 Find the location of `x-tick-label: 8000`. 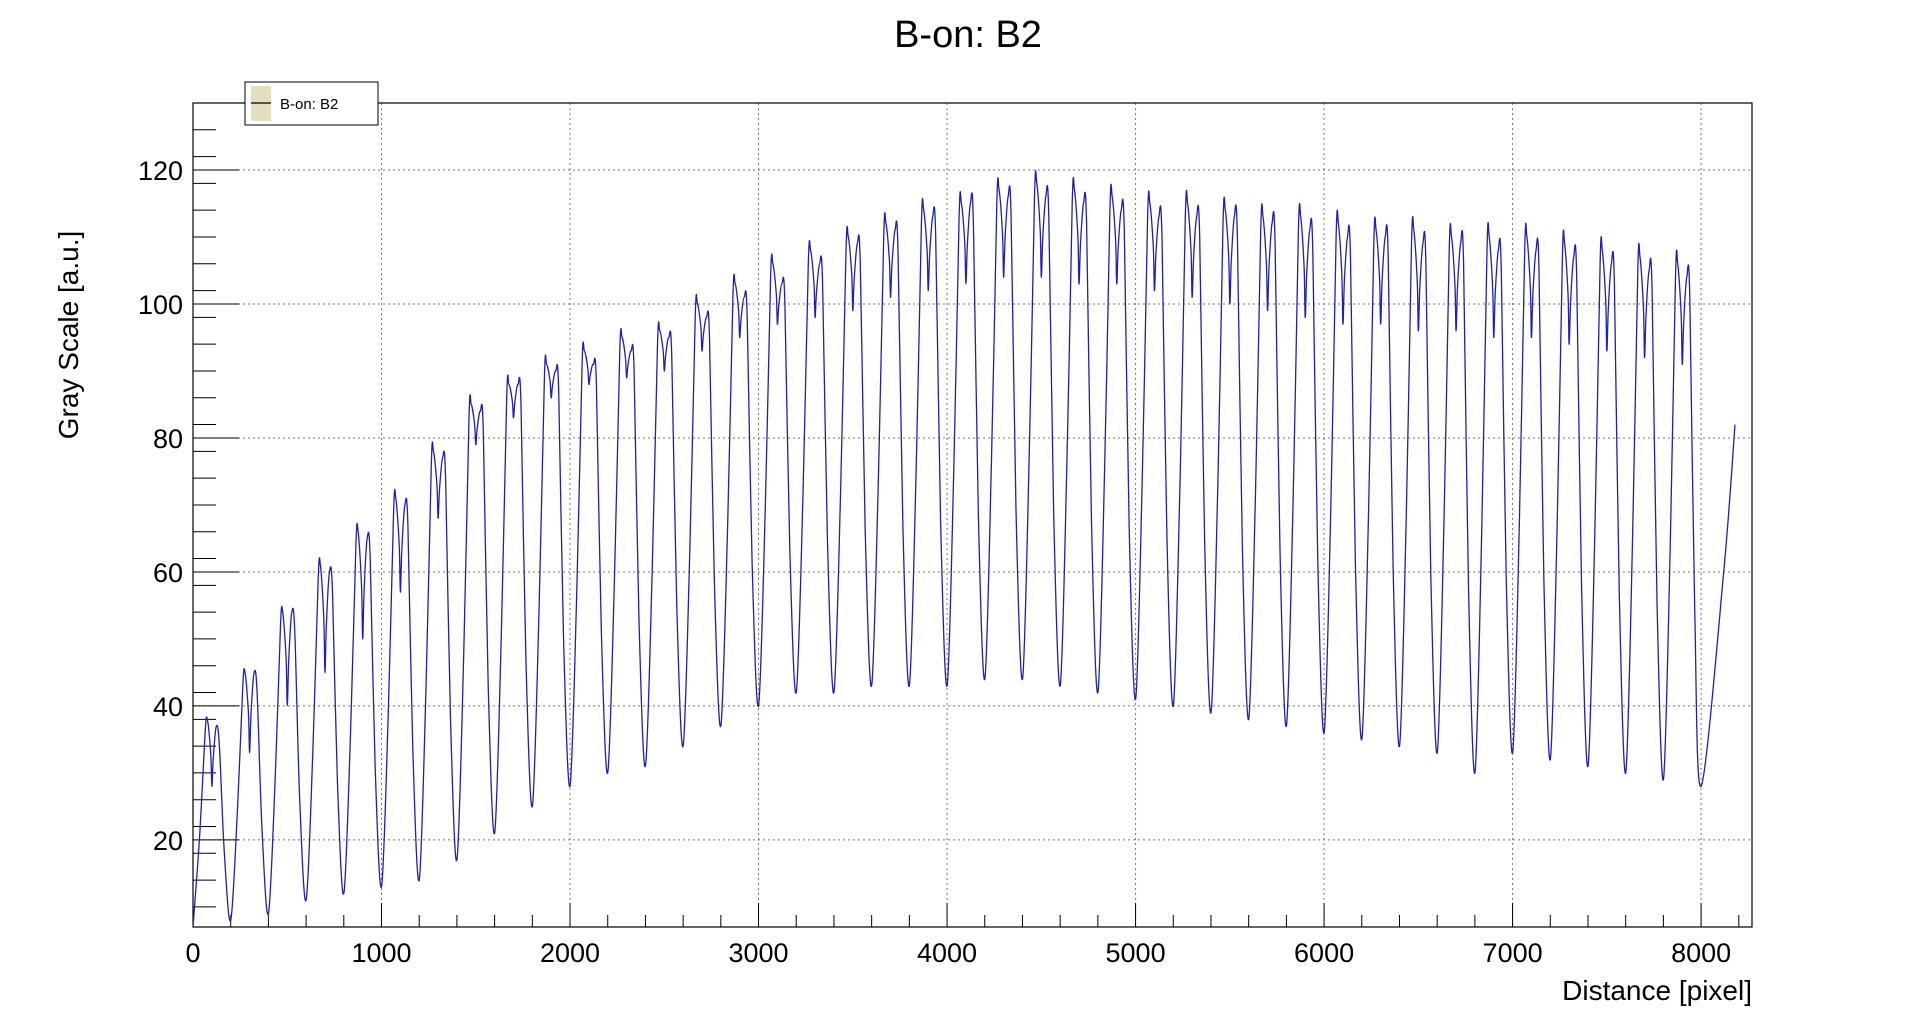

x-tick-label: 8000 is located at coordinates (1701, 953).